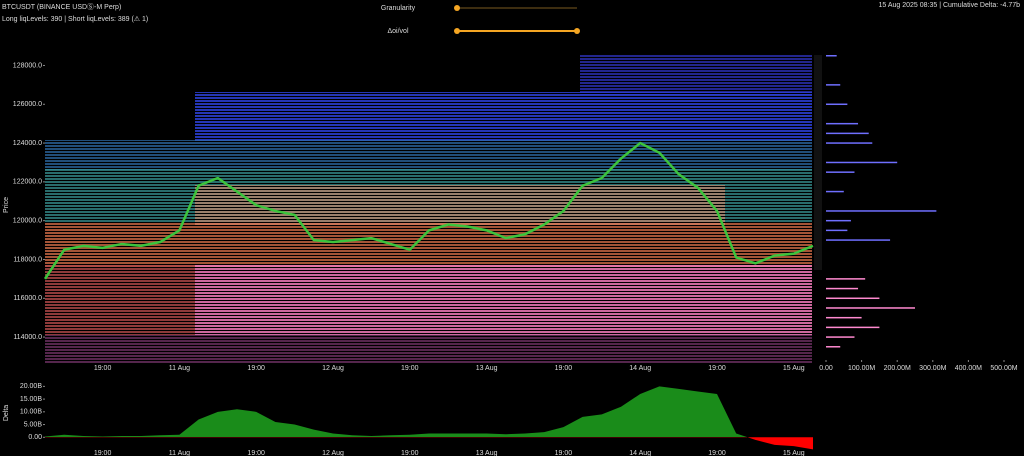  What do you see at coordinates (35, 437) in the screenshot?
I see `y-tick-label: 0.00` at bounding box center [35, 437].